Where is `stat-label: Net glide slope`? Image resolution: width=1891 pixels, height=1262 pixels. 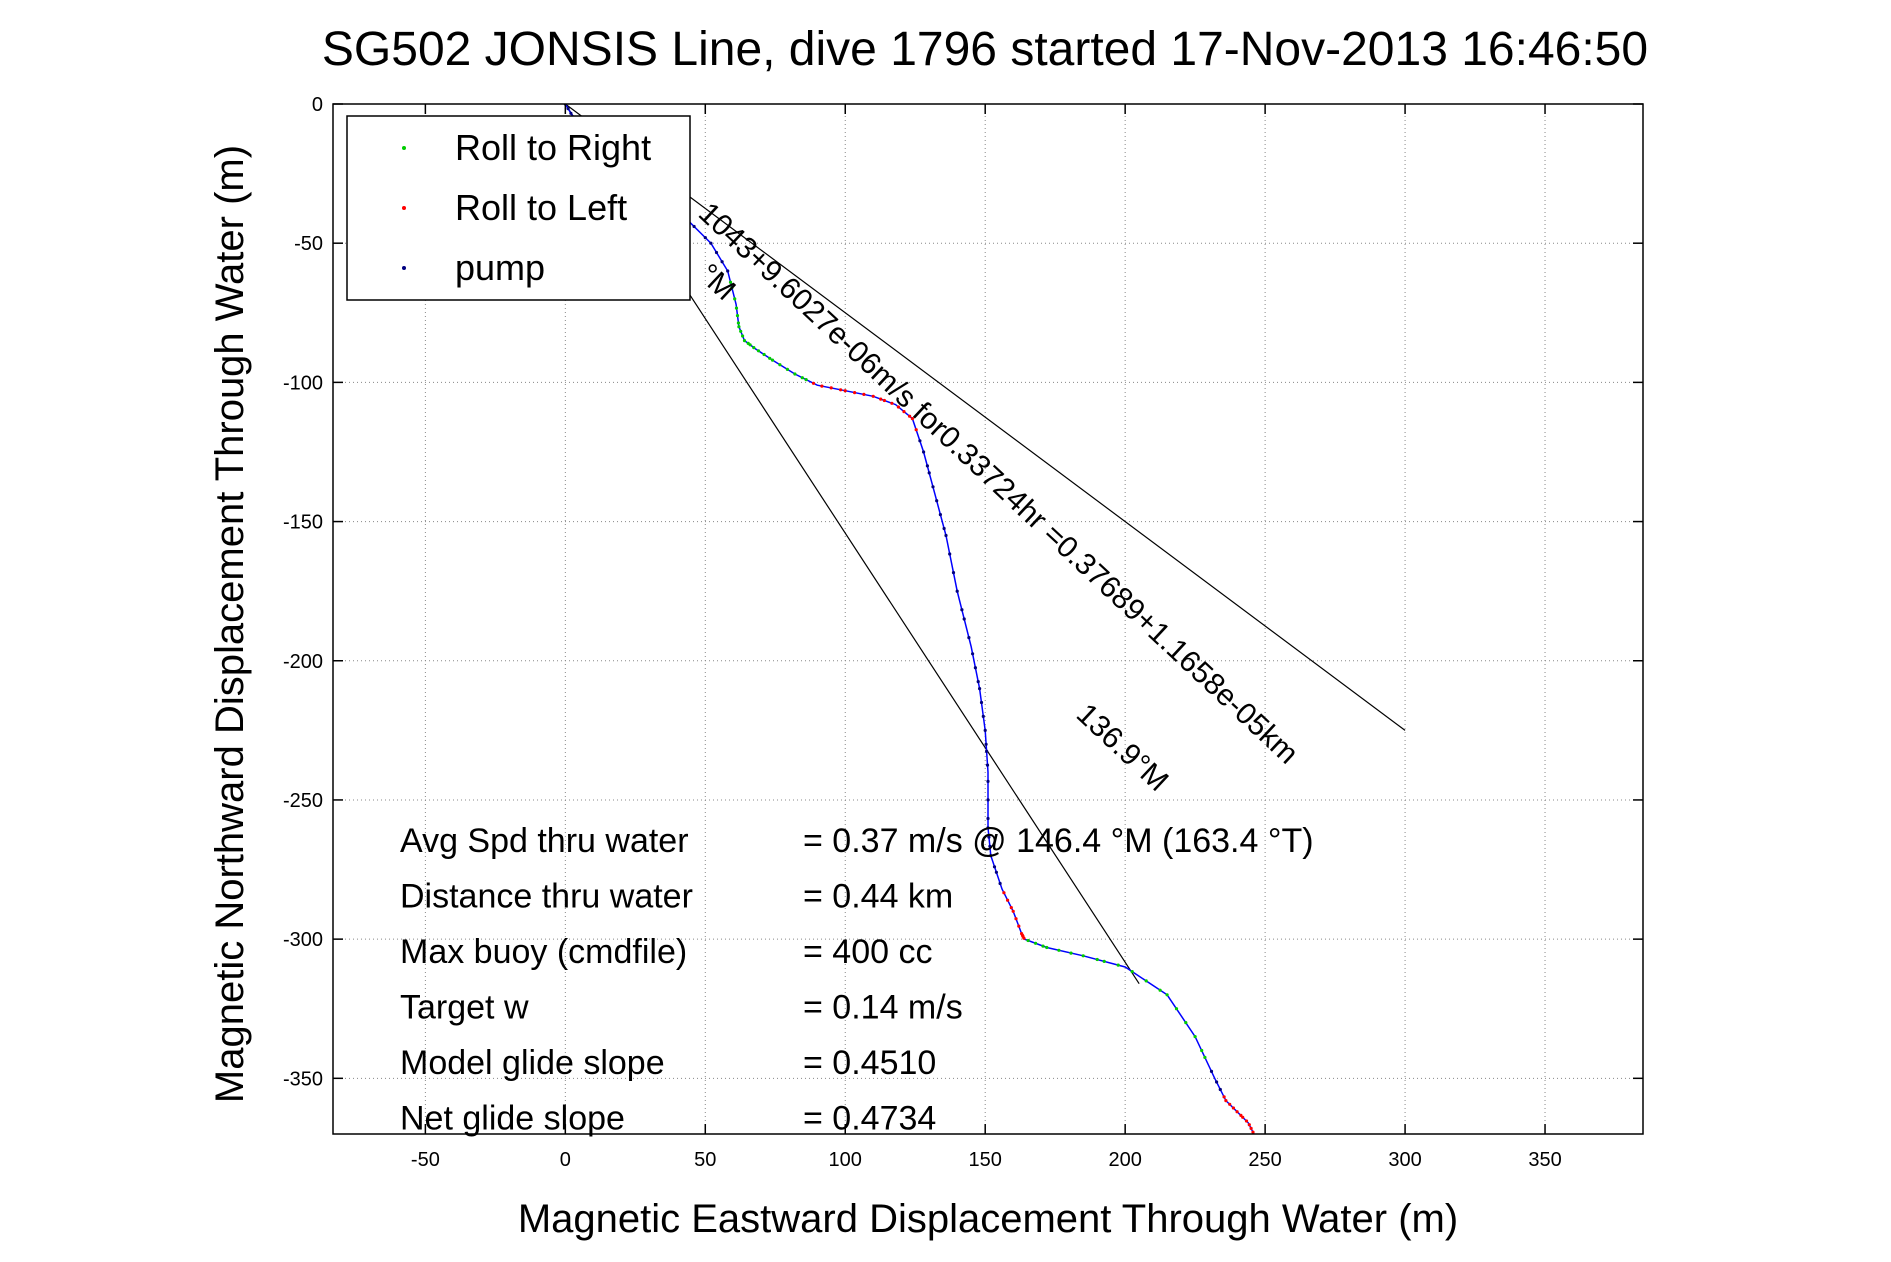
stat-label: Net glide slope is located at coordinates (512, 1119).